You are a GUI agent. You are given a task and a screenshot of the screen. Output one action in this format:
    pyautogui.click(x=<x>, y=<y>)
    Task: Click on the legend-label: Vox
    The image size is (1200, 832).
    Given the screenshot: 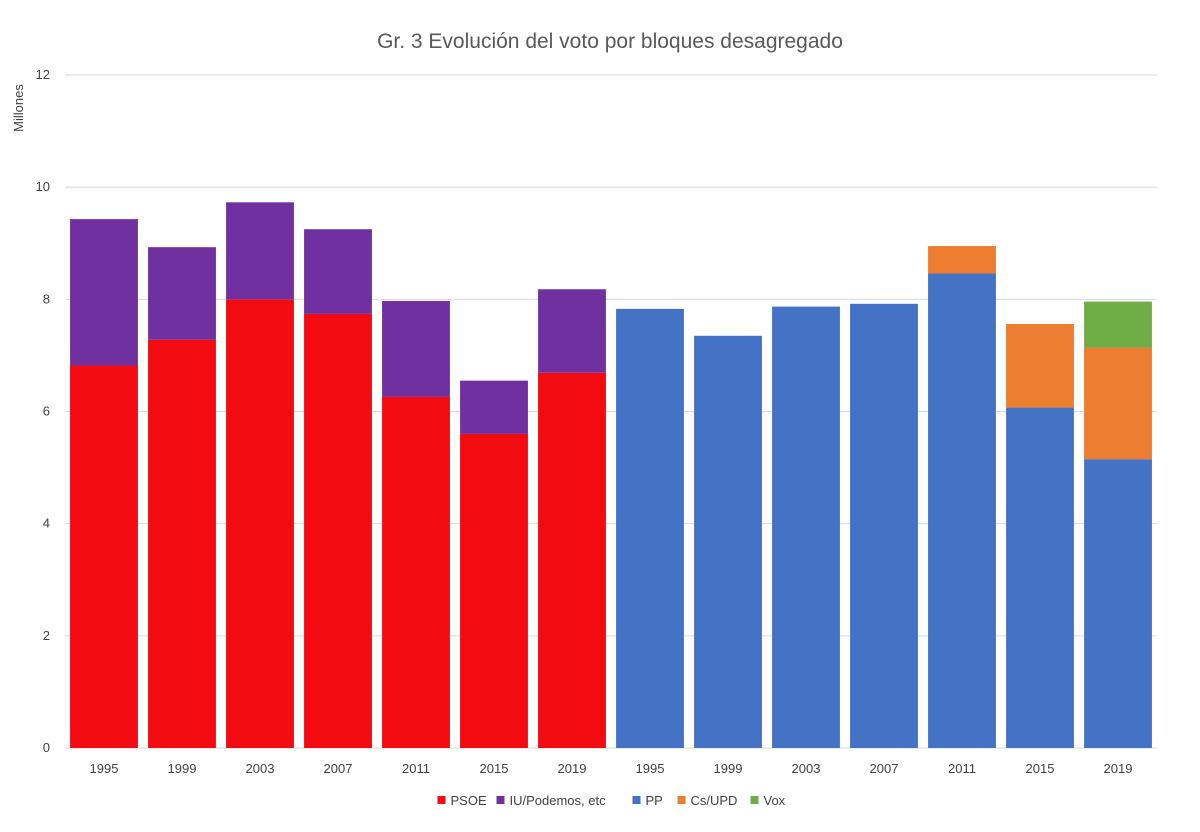 What is the action you would take?
    pyautogui.click(x=775, y=800)
    